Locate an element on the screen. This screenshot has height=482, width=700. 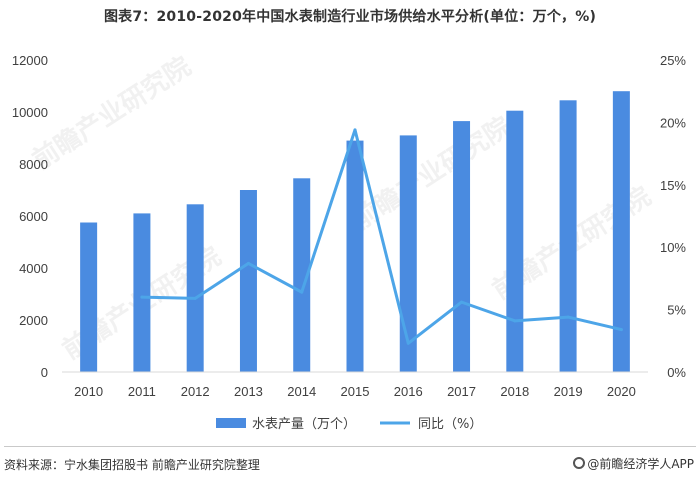
x-tick-label: 2014 is located at coordinates (301, 391).